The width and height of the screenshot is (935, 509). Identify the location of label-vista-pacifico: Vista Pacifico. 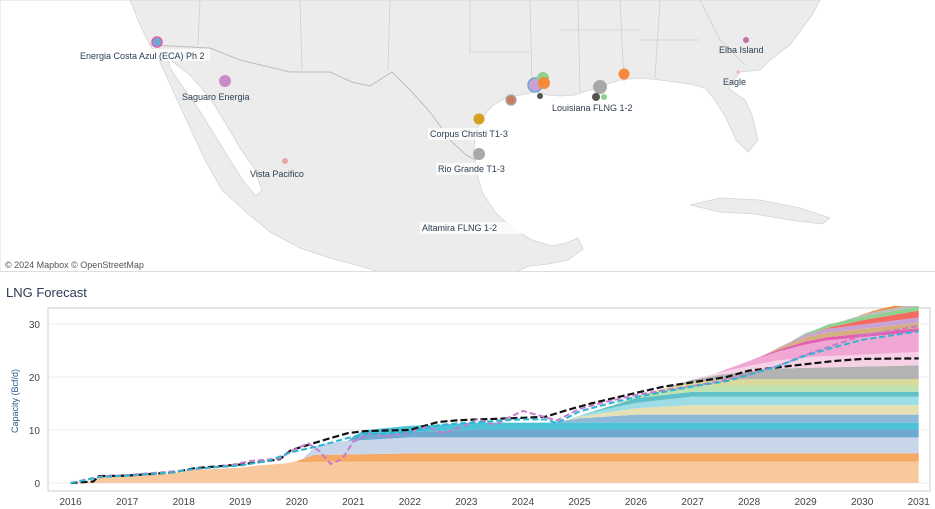
(277, 174).